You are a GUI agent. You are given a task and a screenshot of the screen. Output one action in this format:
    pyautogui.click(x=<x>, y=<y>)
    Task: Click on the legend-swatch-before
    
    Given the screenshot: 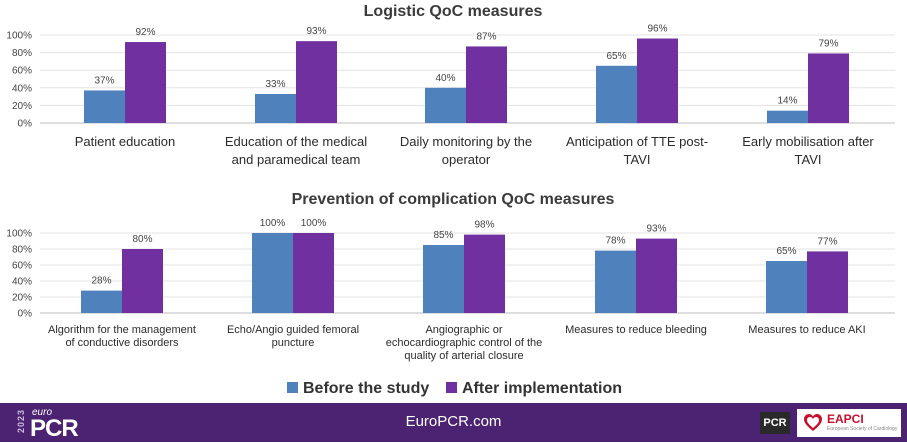 What is the action you would take?
    pyautogui.click(x=292, y=387)
    